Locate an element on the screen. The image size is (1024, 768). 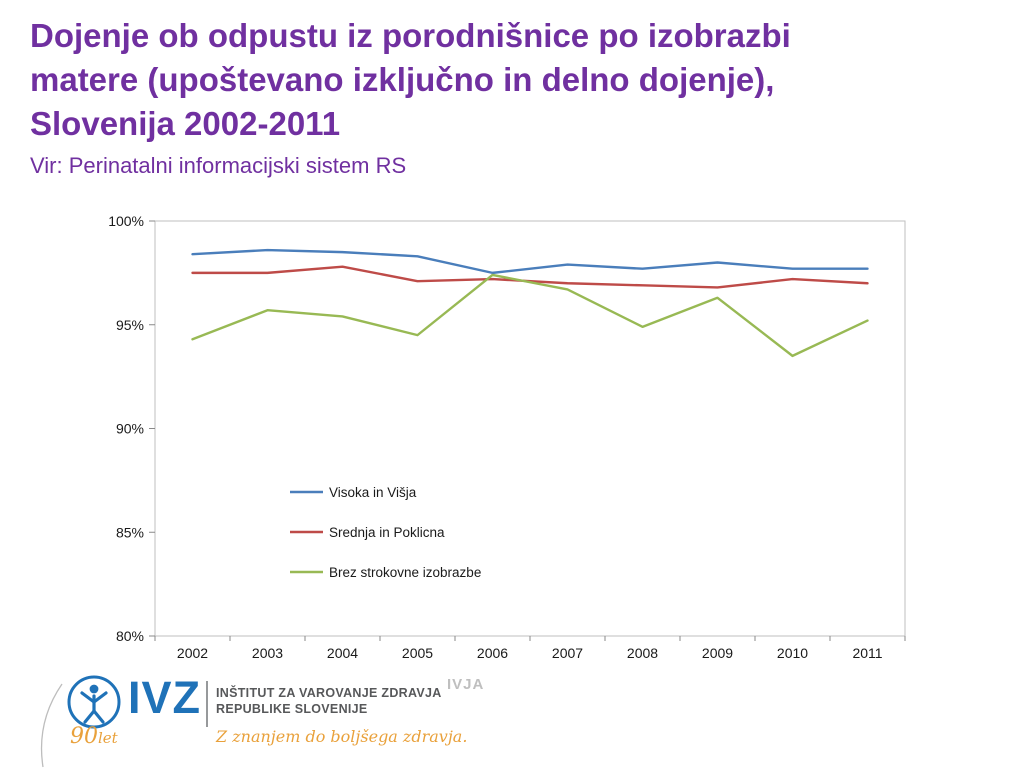
x-axis-label: 2002 is located at coordinates (192, 653).